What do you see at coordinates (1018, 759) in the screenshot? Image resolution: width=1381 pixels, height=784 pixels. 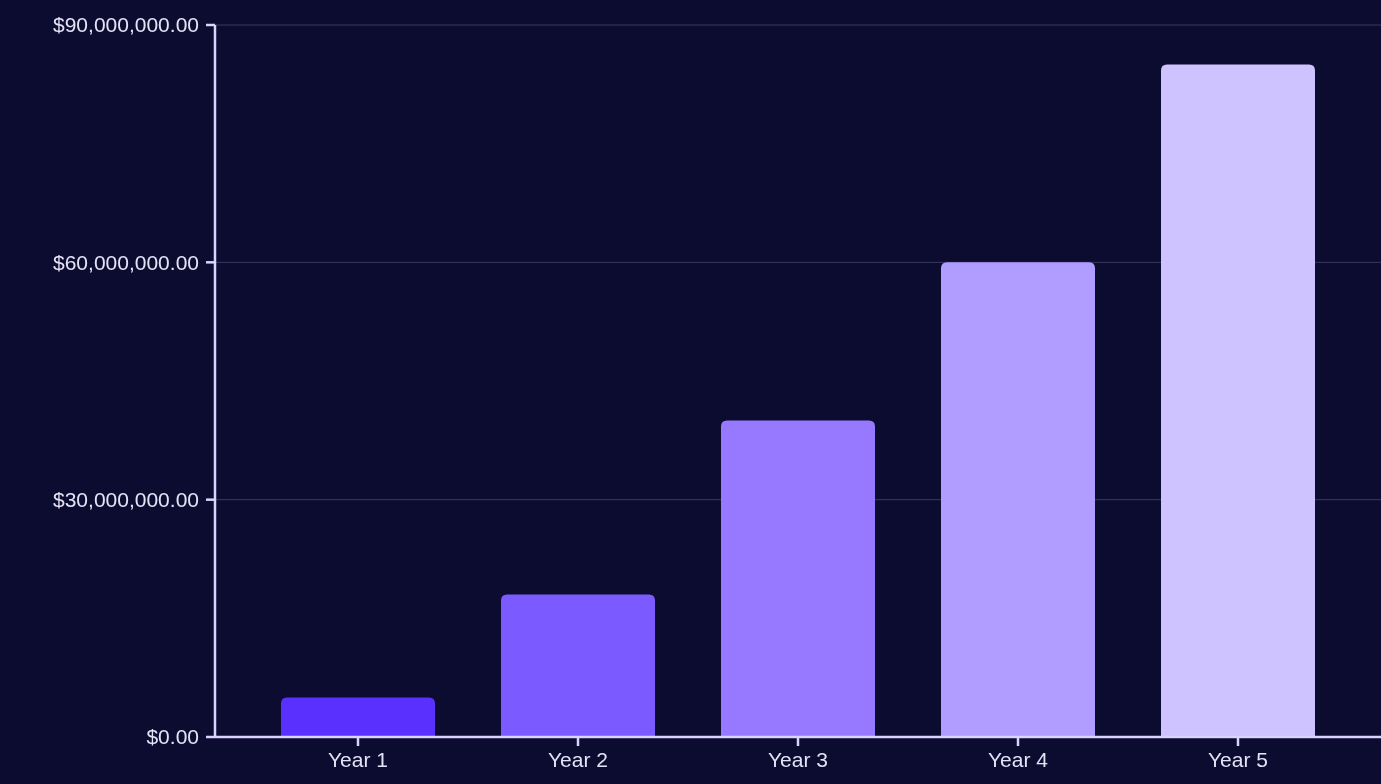 I see `x-tick-label: Year 4` at bounding box center [1018, 759].